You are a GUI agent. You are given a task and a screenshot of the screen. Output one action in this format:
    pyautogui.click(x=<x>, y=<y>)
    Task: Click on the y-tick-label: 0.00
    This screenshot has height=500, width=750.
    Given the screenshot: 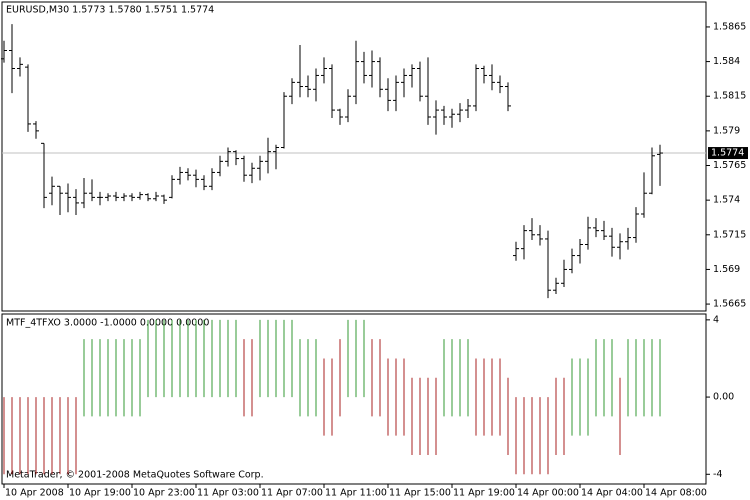 What is the action you would take?
    pyautogui.click(x=723, y=397)
    